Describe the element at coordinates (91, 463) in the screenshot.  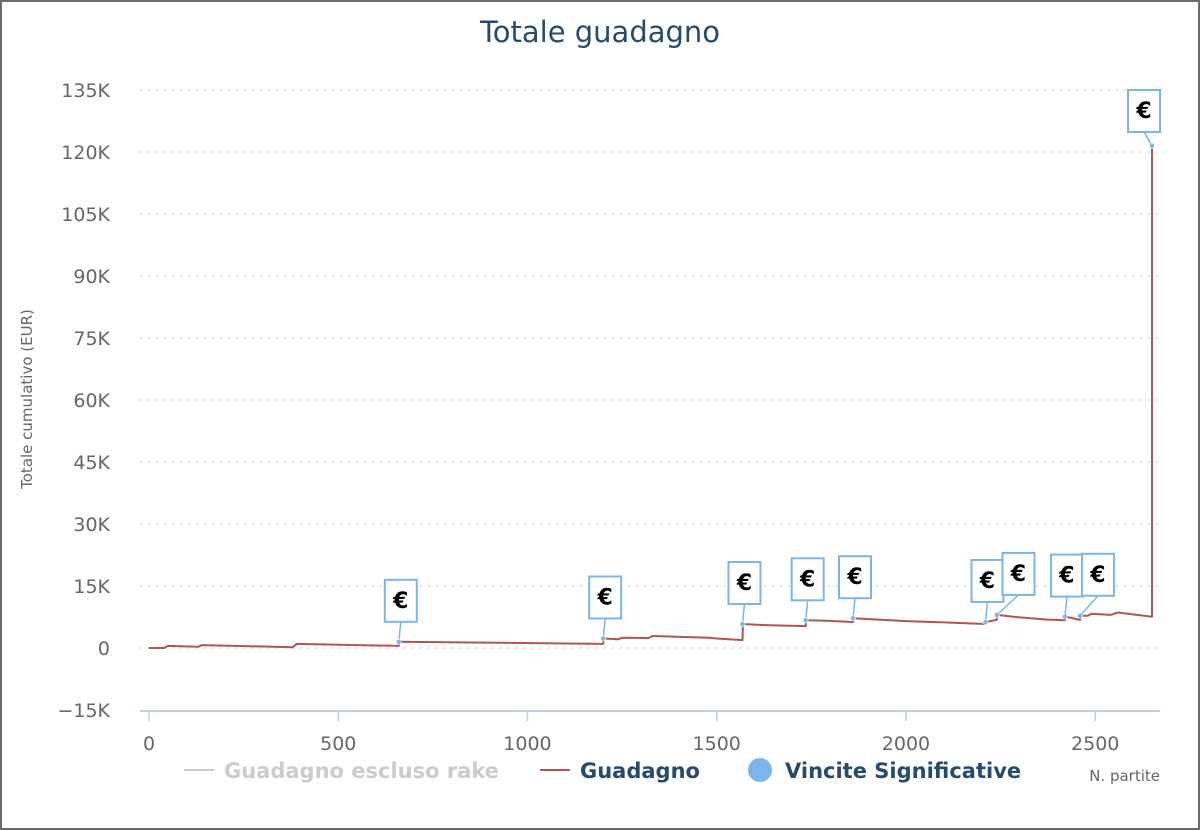
I see `y-tick-label: 45K` at that location.